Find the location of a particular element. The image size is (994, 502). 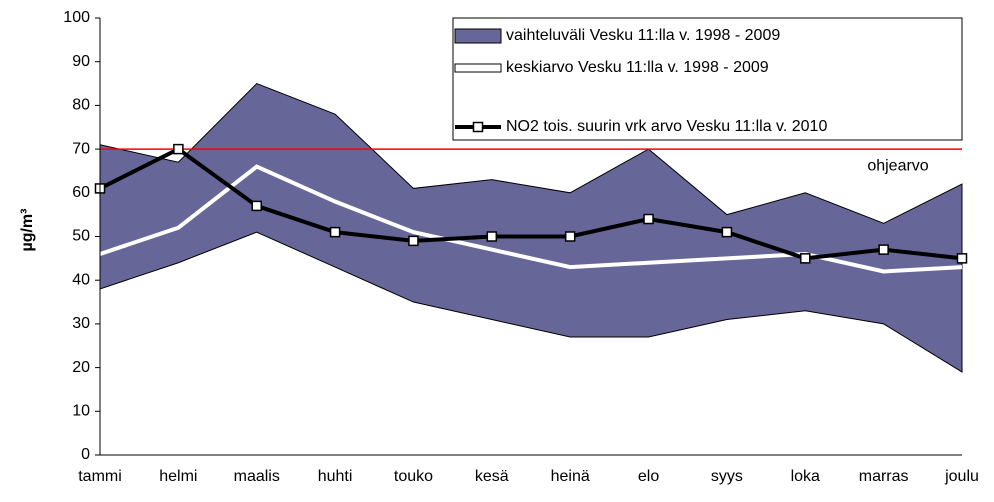

x-tick-label: loka is located at coordinates (805, 476).